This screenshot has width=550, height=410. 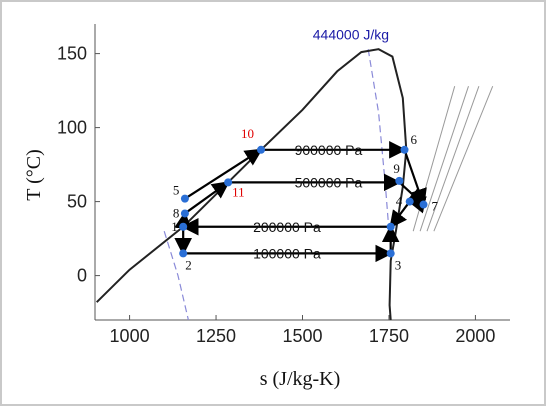 I want to click on isobar-label: 900000 Pa, so click(x=329, y=150).